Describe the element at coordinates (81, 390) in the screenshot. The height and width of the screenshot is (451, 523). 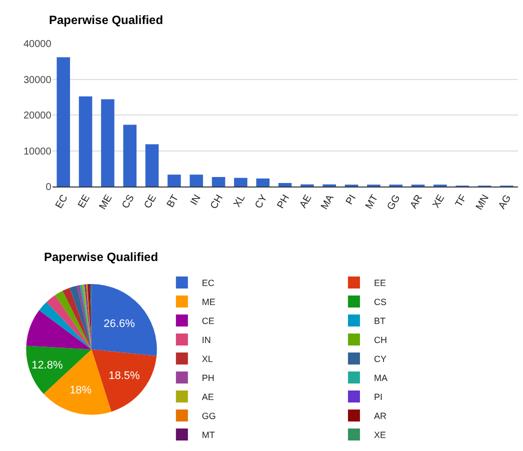
I see `data-label: 18%` at that location.